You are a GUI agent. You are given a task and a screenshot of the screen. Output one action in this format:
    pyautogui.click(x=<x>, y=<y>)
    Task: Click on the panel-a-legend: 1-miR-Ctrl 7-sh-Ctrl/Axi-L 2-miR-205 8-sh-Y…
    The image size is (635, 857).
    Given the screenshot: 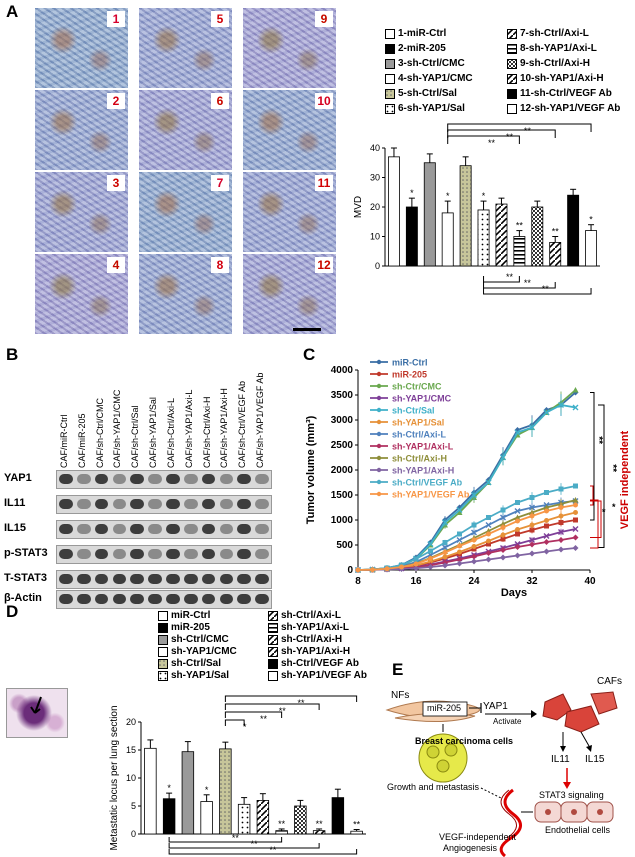 What is the action you would take?
    pyautogui.click(x=510, y=78)
    